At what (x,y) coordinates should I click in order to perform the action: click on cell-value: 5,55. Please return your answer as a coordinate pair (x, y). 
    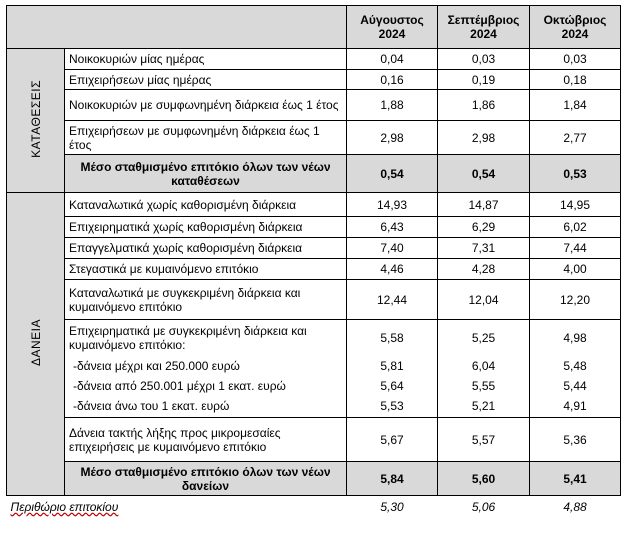
    Looking at the image, I should click on (483, 385).